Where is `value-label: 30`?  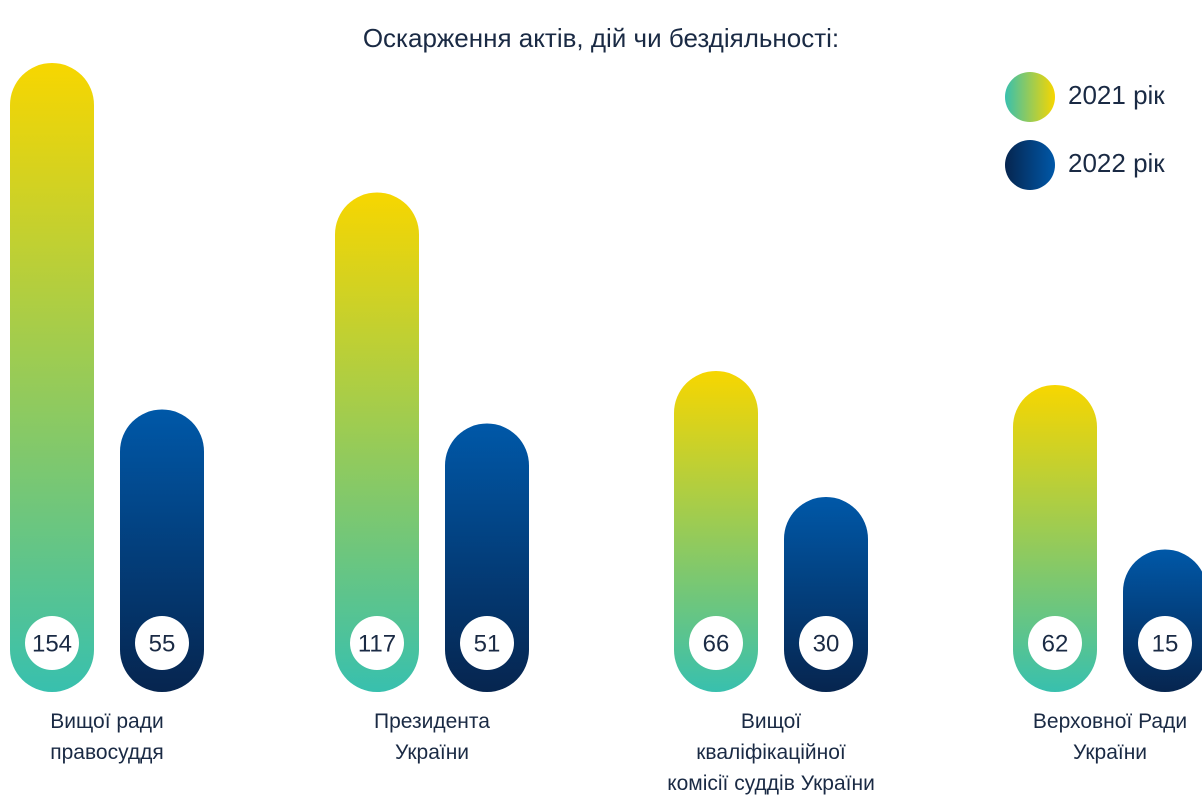 value-label: 30 is located at coordinates (826, 643).